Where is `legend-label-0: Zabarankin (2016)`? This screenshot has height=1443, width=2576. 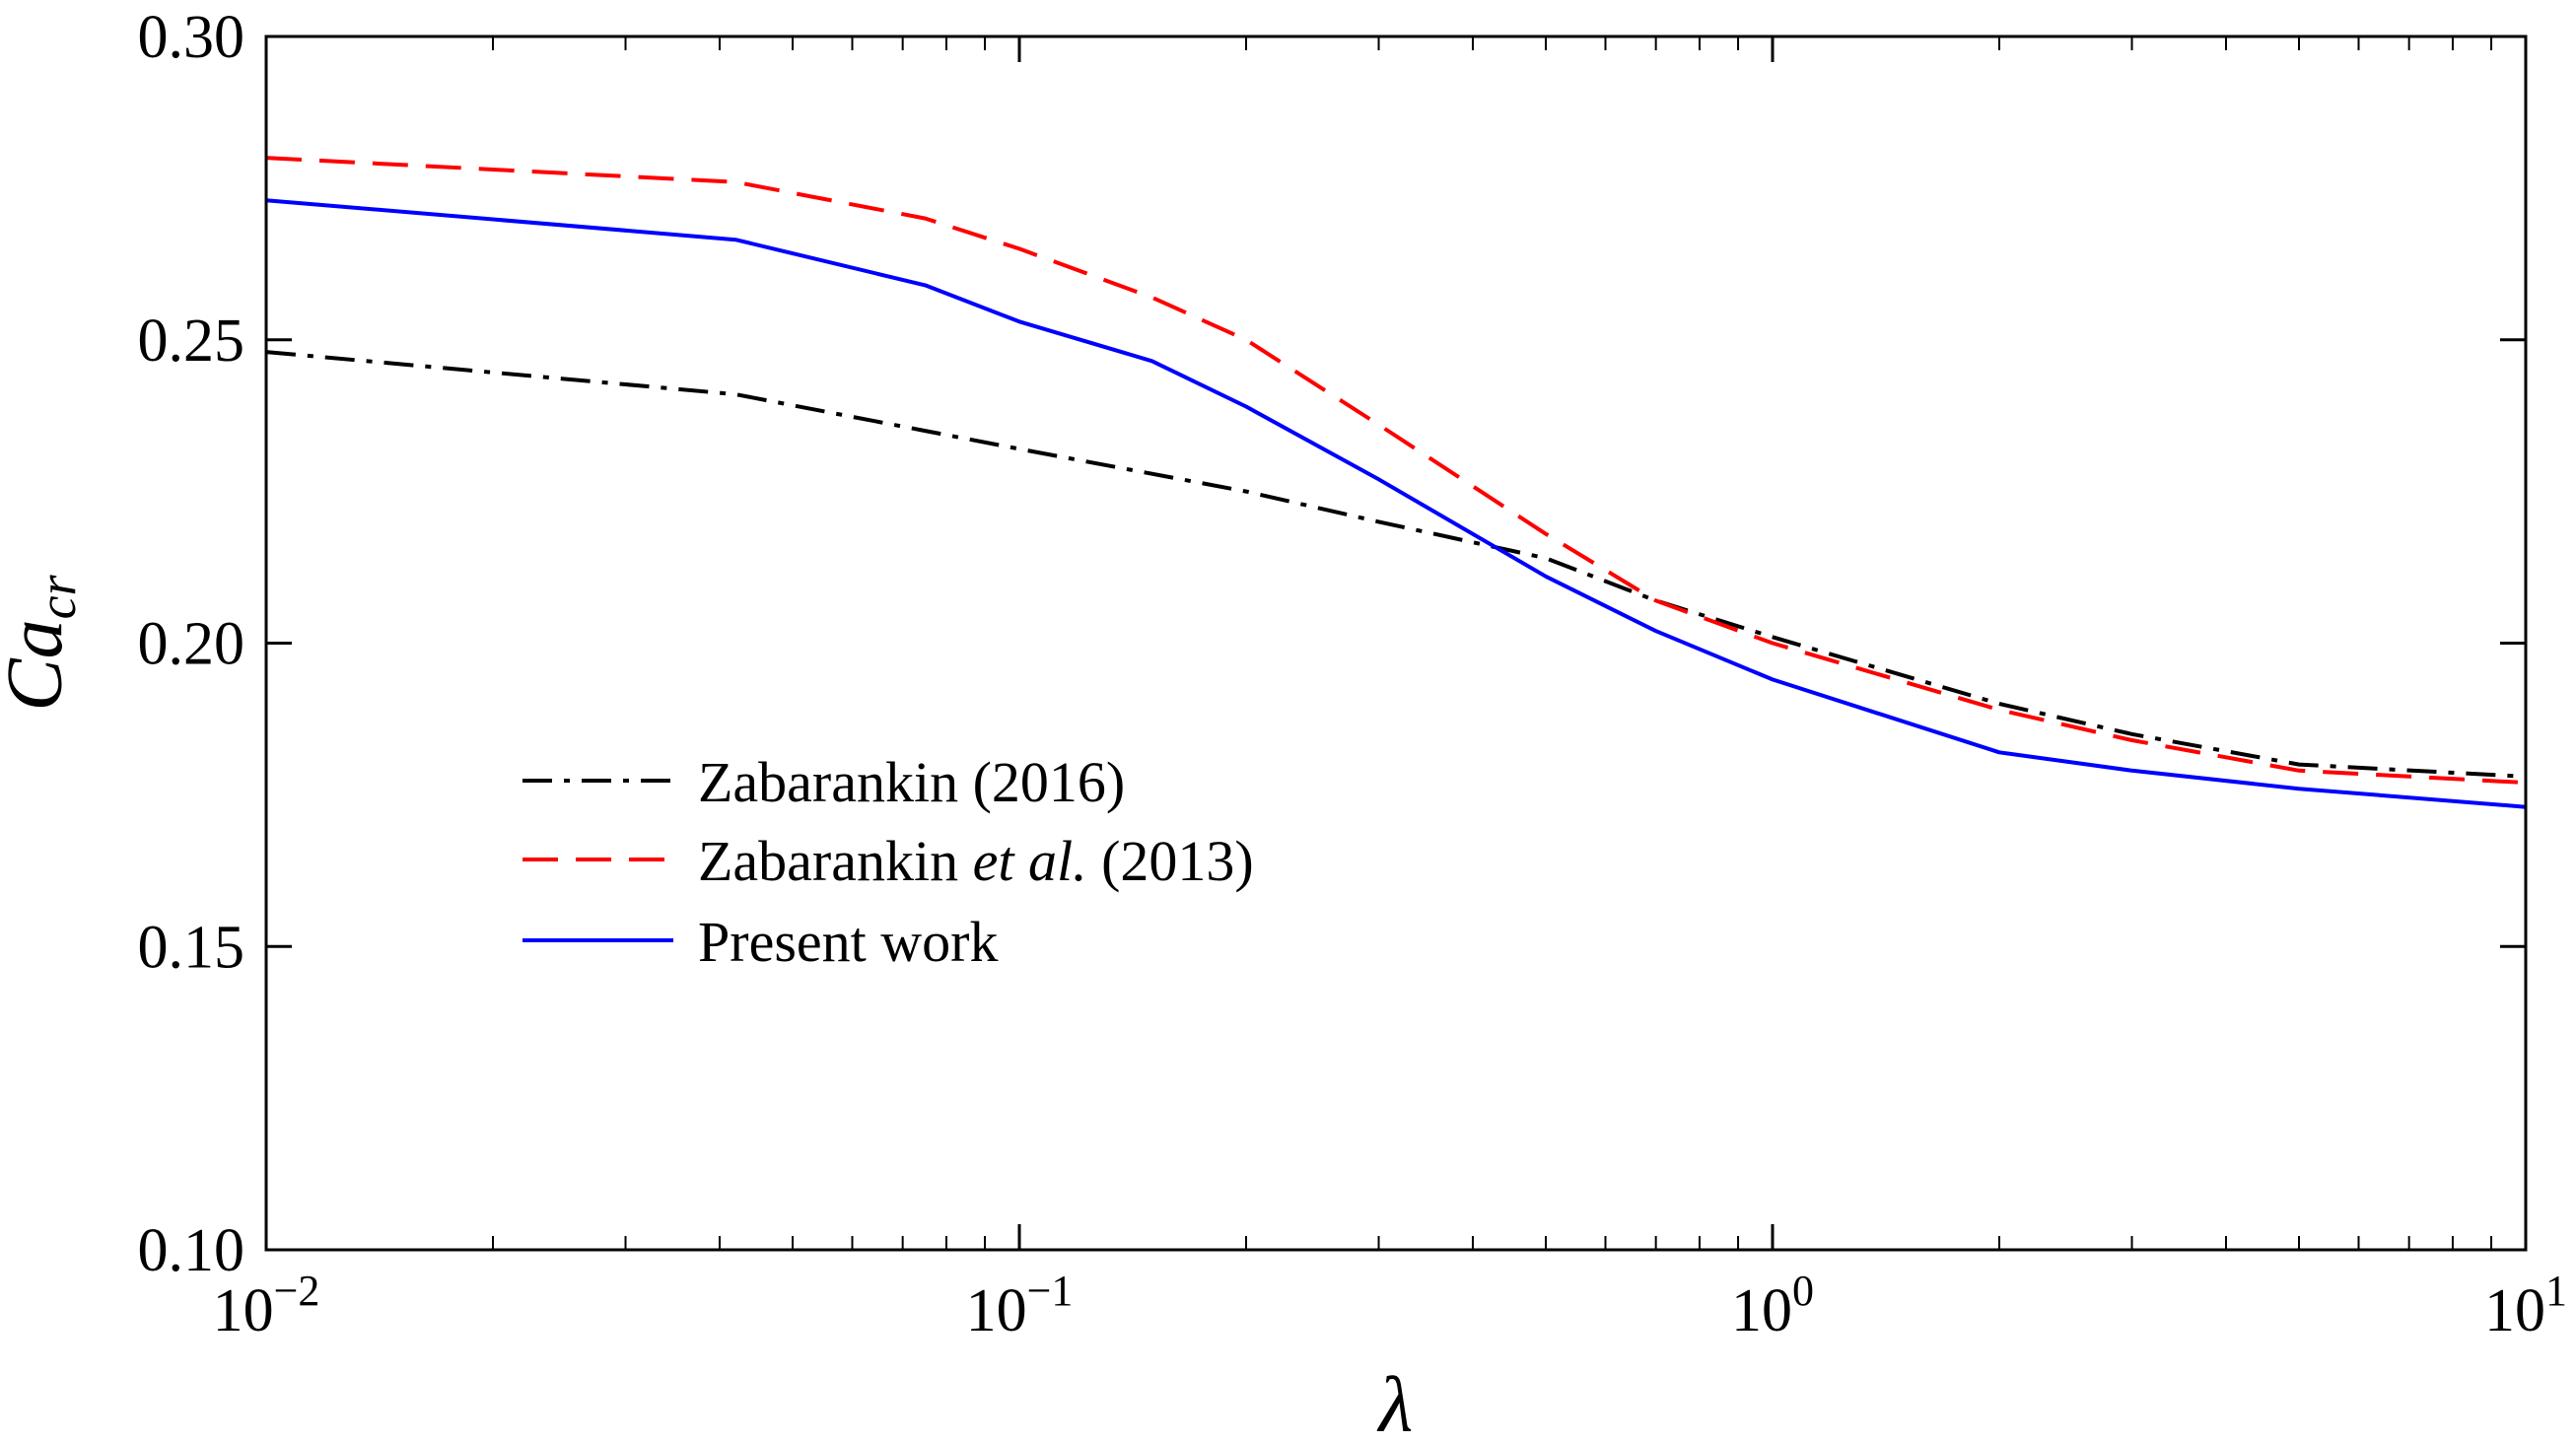
legend-label-0: Zabarankin (2016) is located at coordinates (911, 782).